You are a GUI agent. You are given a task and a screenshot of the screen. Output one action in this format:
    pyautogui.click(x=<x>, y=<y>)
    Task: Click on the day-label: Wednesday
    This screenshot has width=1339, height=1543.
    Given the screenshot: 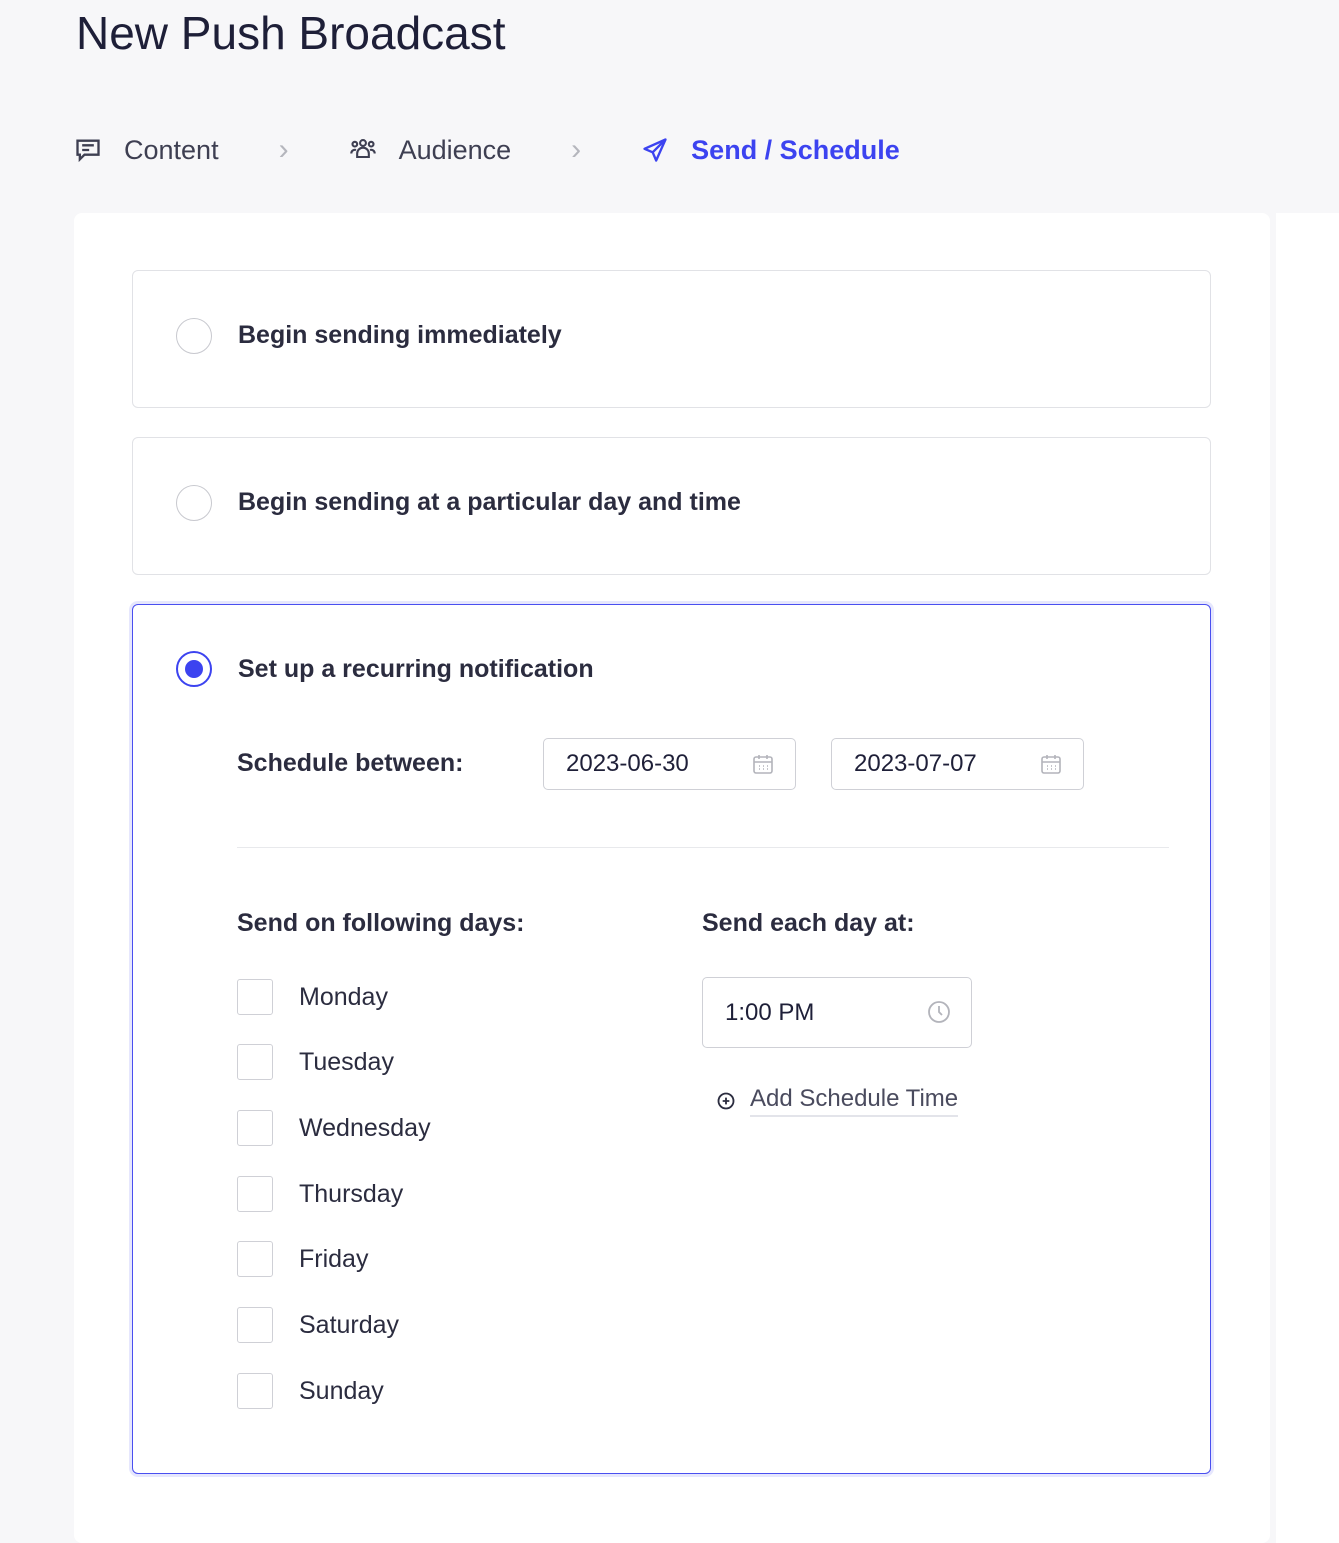 What is the action you would take?
    pyautogui.click(x=365, y=1127)
    